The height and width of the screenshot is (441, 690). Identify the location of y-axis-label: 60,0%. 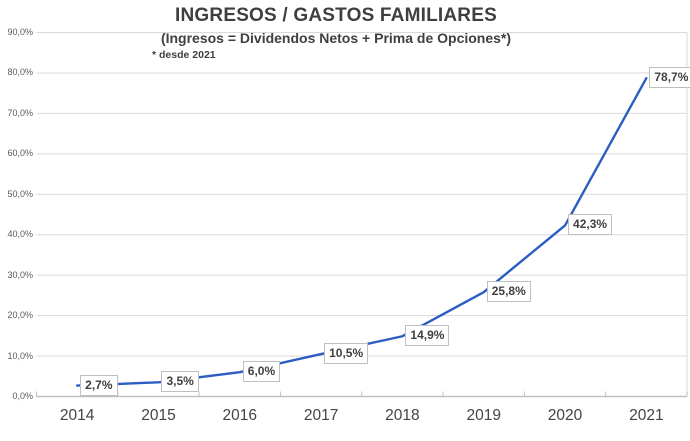
(20, 153).